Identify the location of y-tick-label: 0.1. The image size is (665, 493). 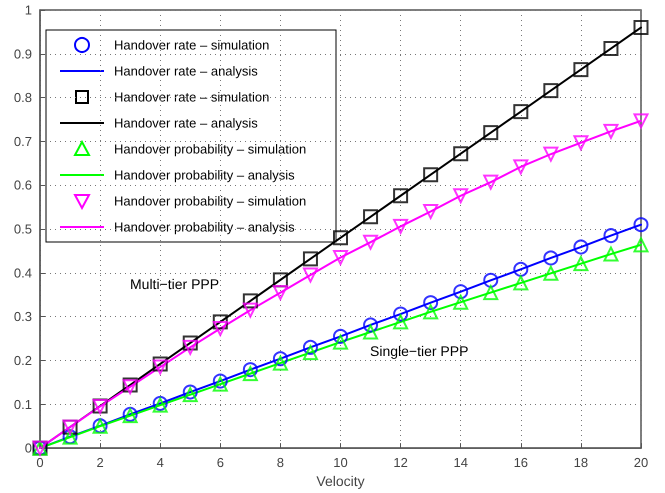
(23, 404).